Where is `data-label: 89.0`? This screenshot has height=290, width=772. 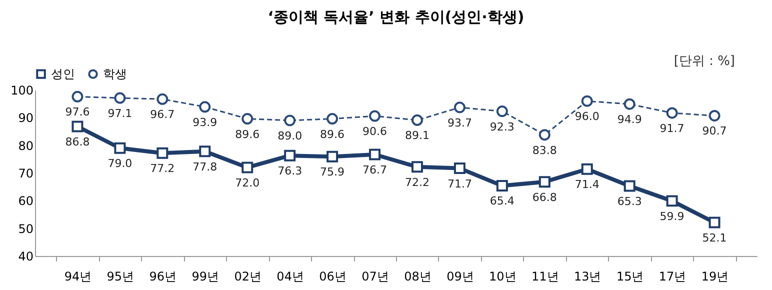 data-label: 89.0 is located at coordinates (290, 135).